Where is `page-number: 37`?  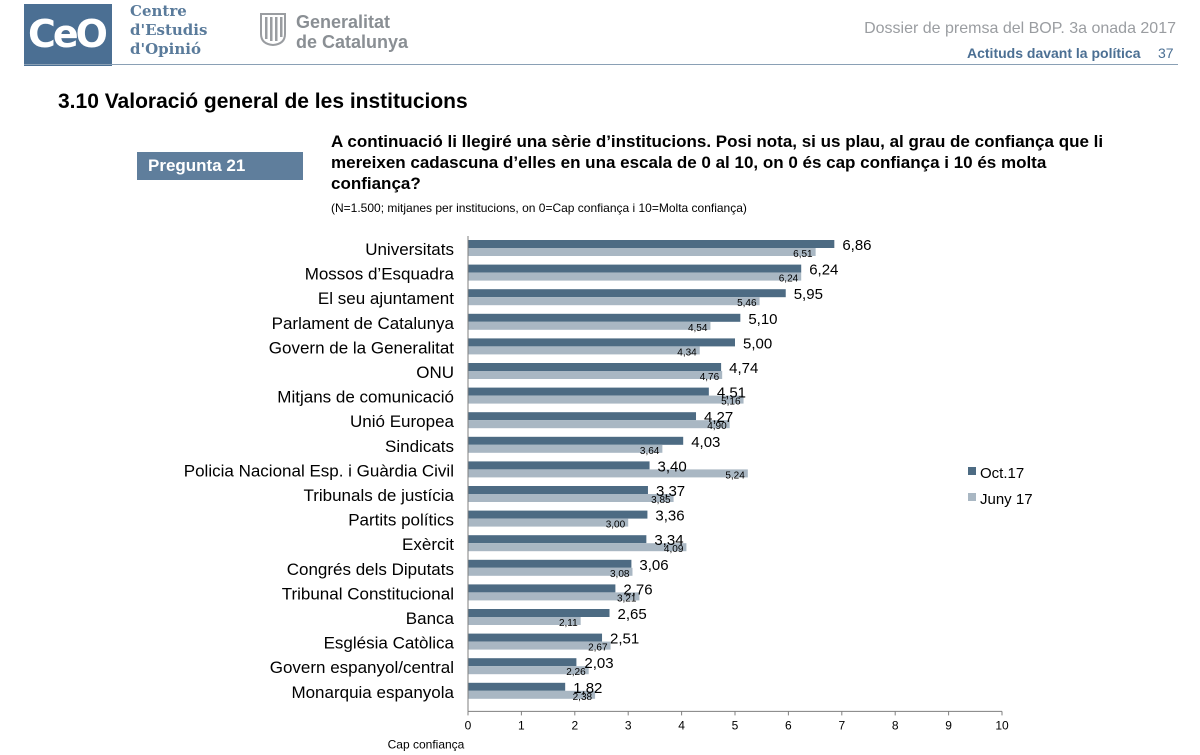
page-number: 37 is located at coordinates (1166, 53).